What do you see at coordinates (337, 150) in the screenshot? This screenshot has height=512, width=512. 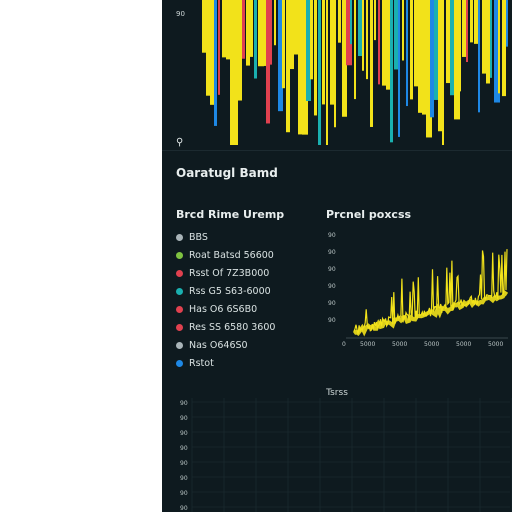 I see `section-divider` at bounding box center [337, 150].